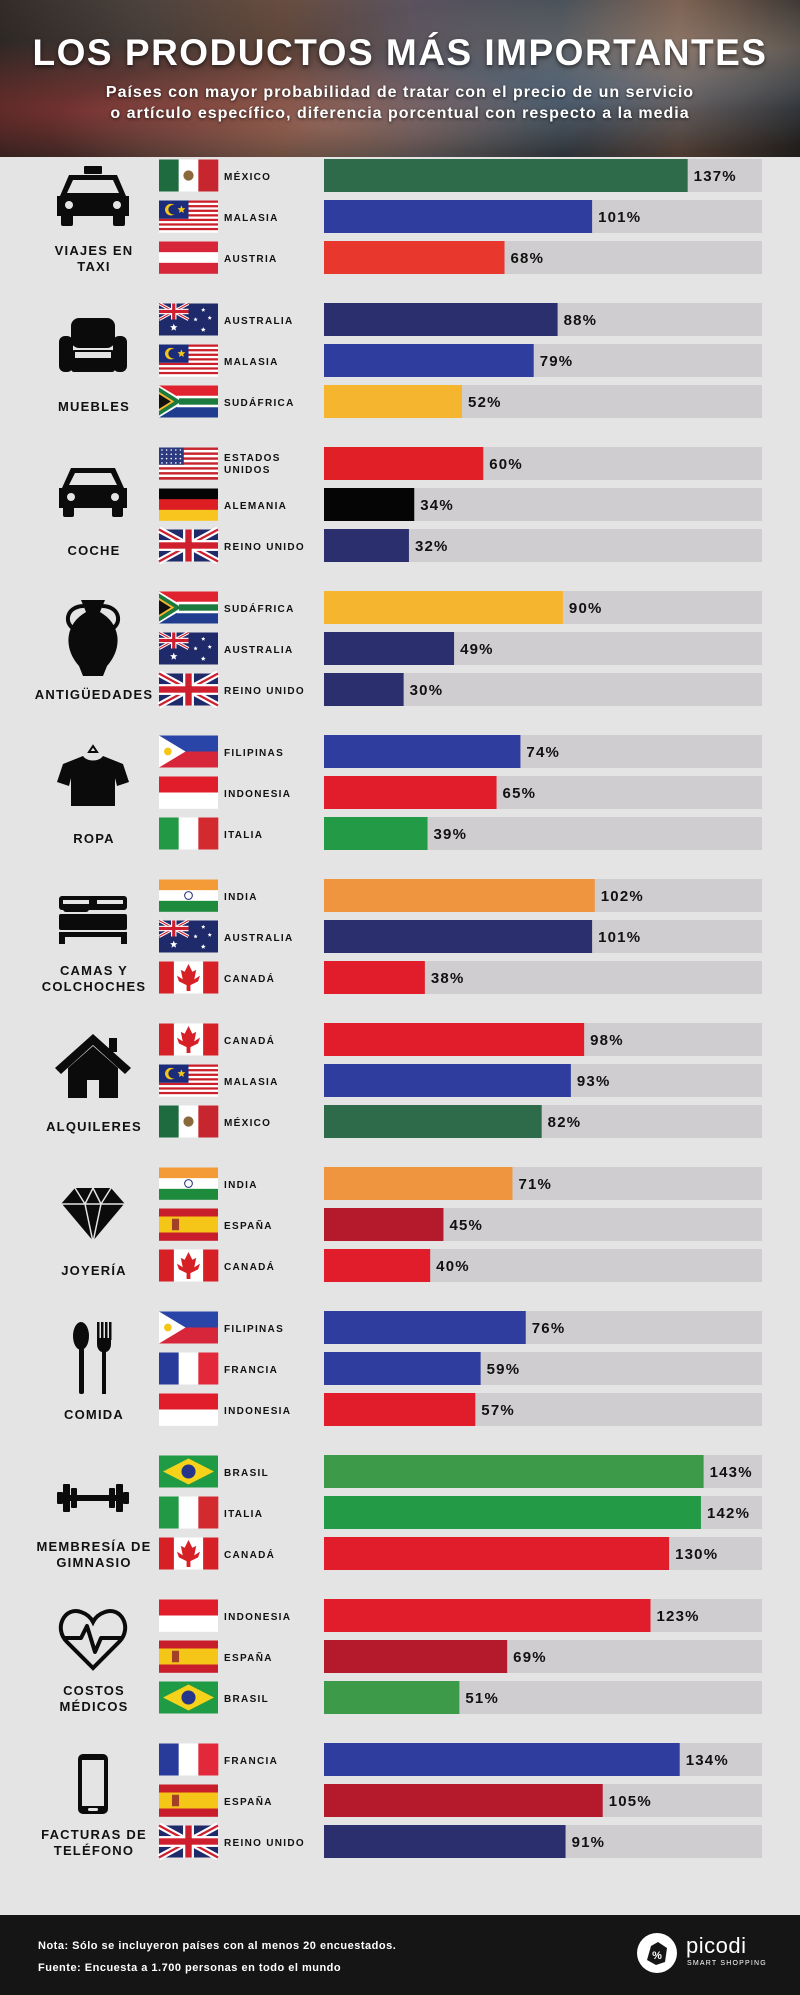 This screenshot has width=800, height=1995. What do you see at coordinates (594, 1081) in the screenshot?
I see `value-label-malasia-alquileres: 93%` at bounding box center [594, 1081].